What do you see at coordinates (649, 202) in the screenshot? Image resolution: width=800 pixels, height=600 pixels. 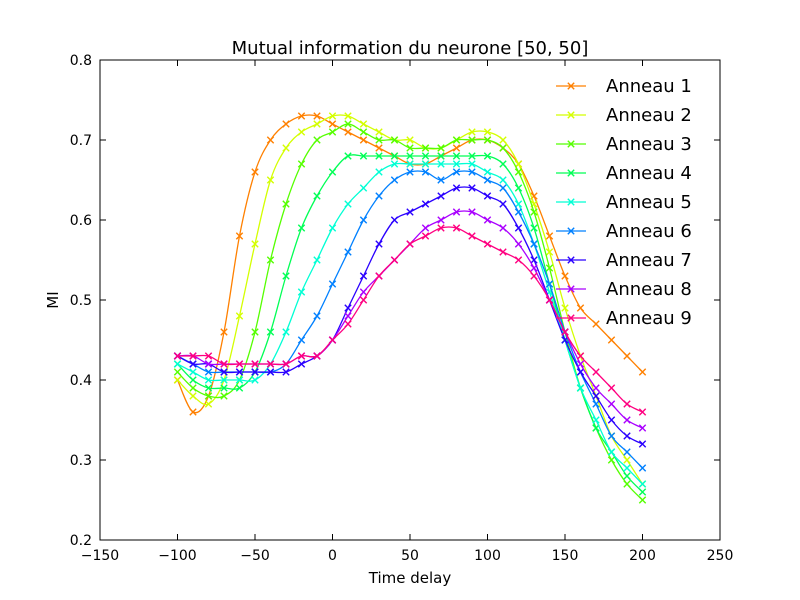 I see `legend-label-5: Anneau 5` at bounding box center [649, 202].